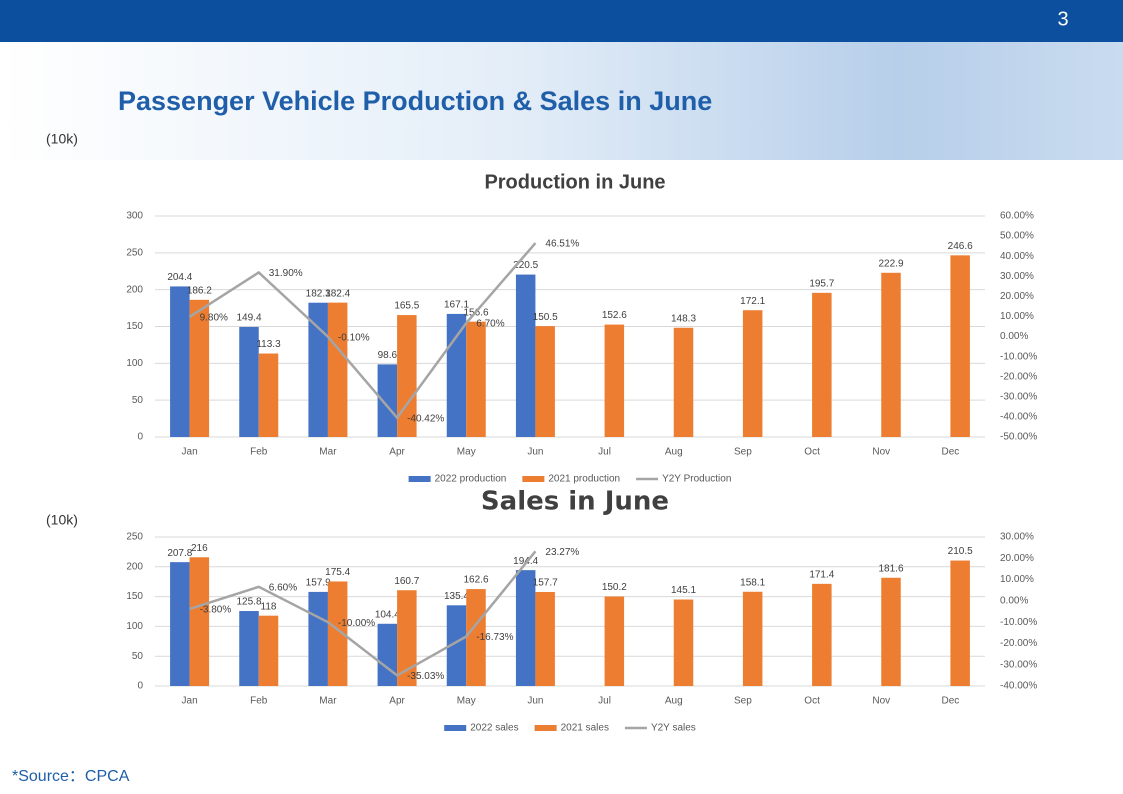 The width and height of the screenshot is (1123, 794). I want to click on x-tick-label: Jun, so click(535, 452).